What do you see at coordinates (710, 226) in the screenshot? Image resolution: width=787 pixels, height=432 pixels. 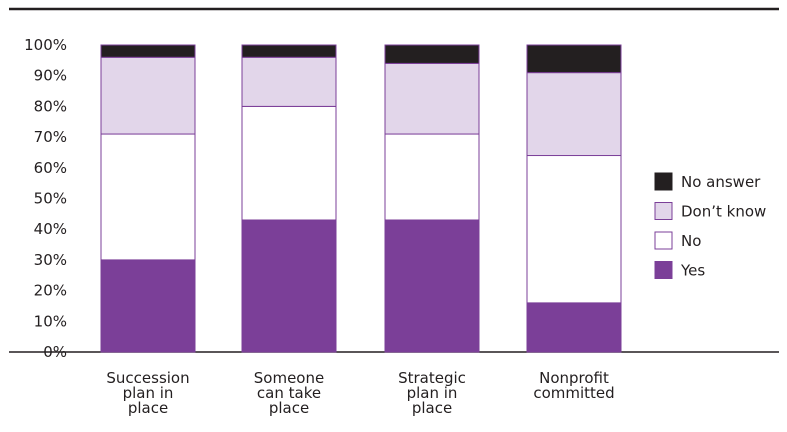 I see `legend: No answer Don’t know No Yes` at bounding box center [710, 226].